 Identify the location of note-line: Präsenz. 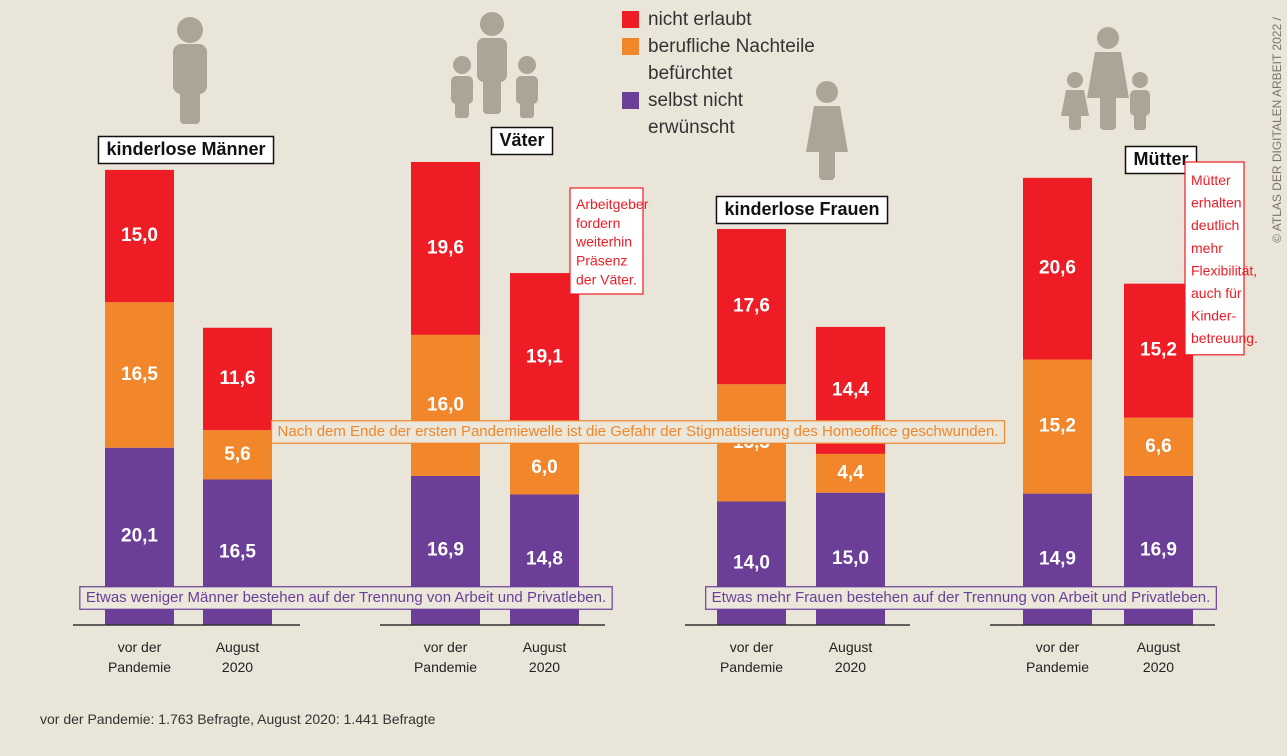
(601, 261).